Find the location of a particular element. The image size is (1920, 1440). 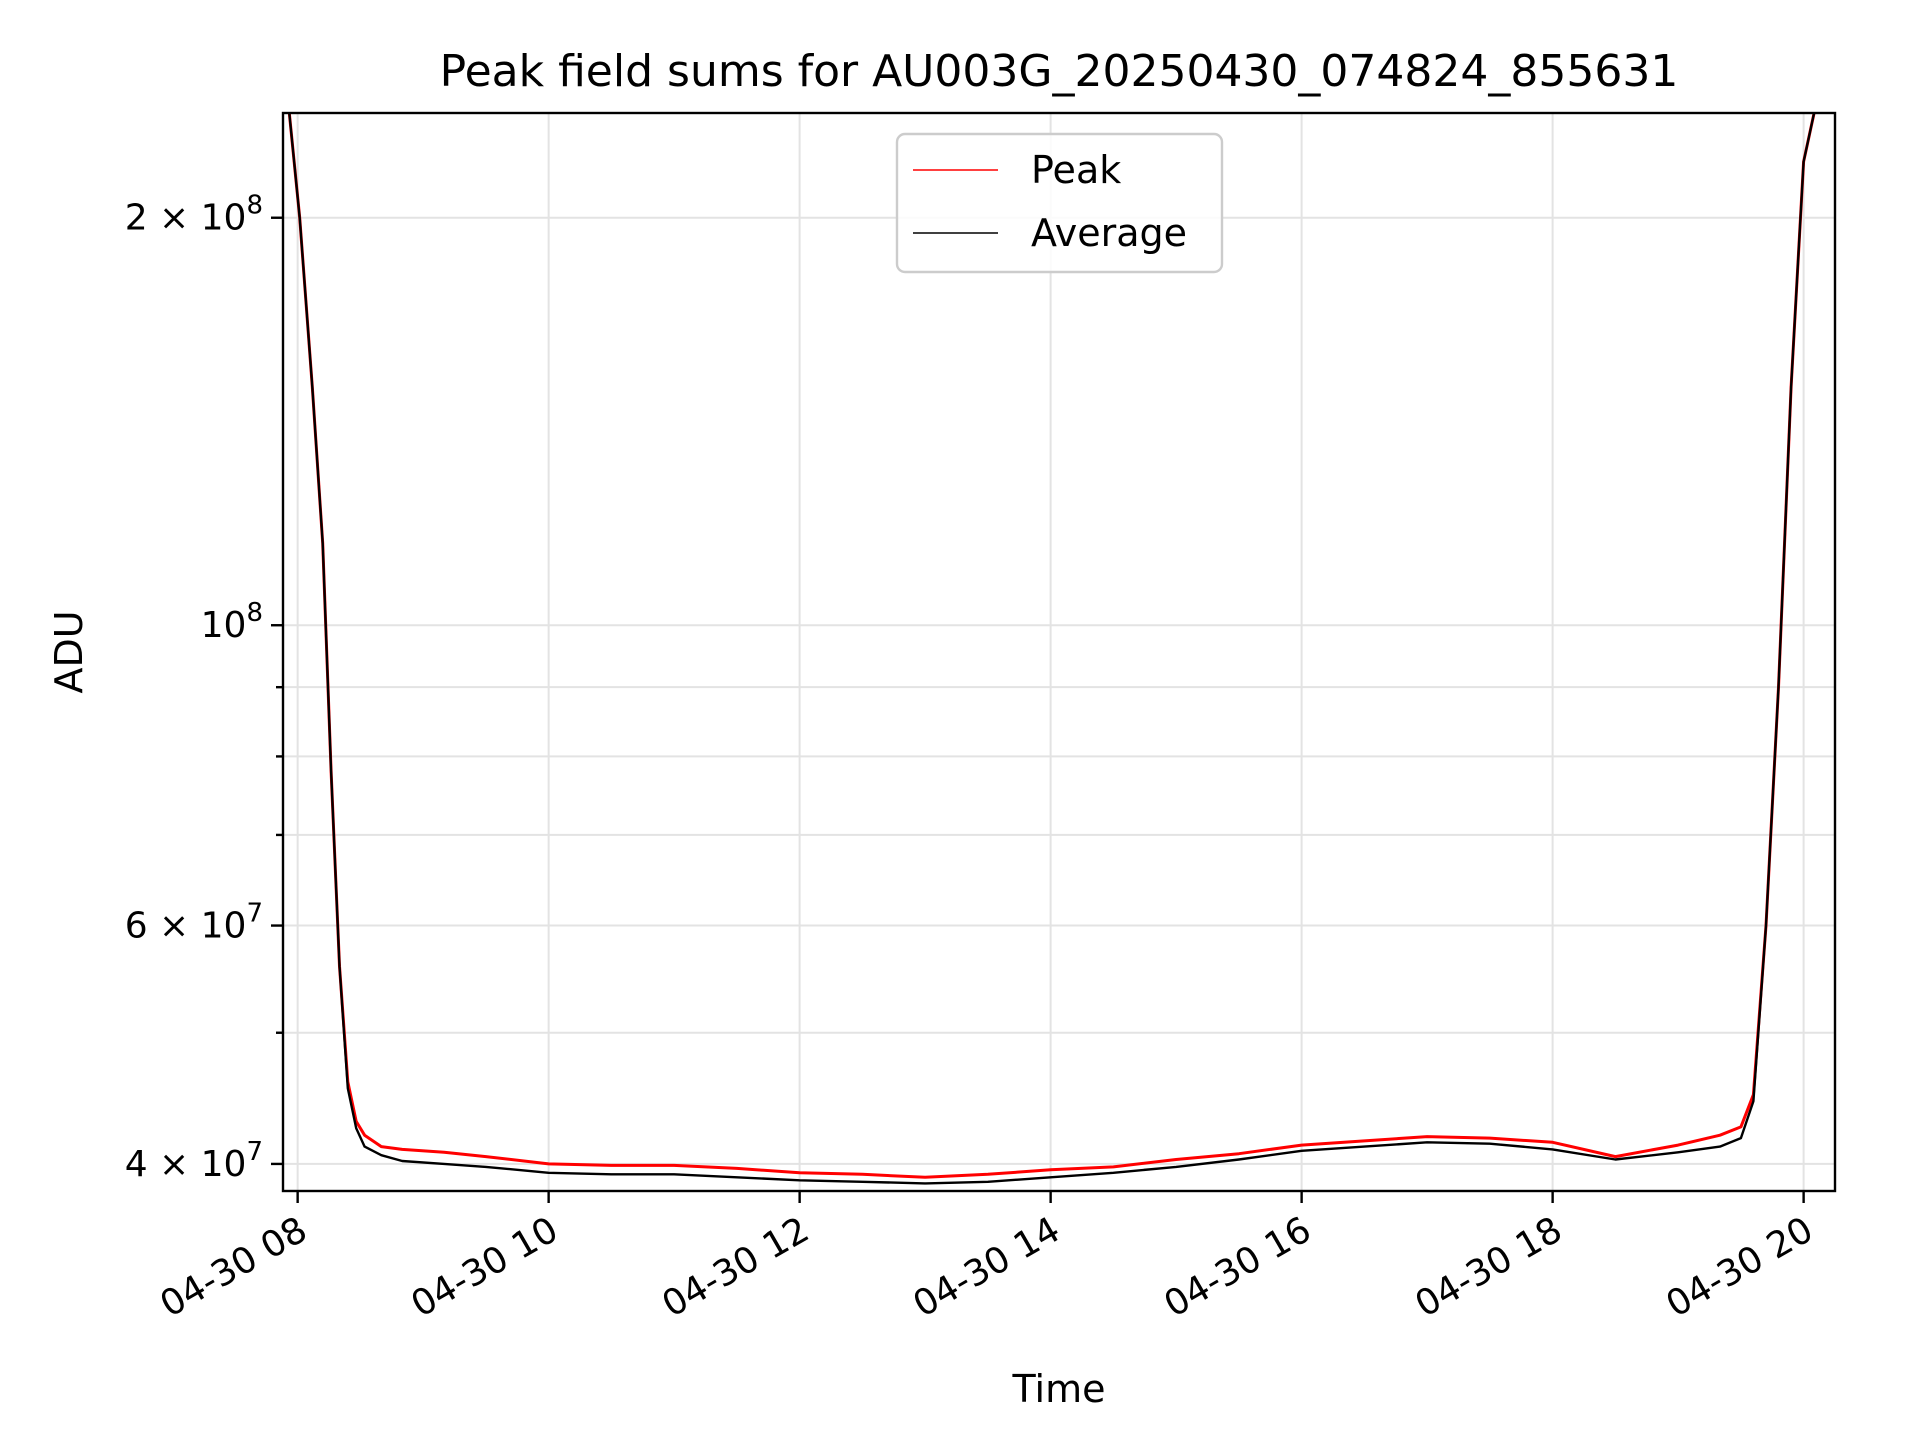

x-tick-label: 04-30 10 is located at coordinates (484, 1267).